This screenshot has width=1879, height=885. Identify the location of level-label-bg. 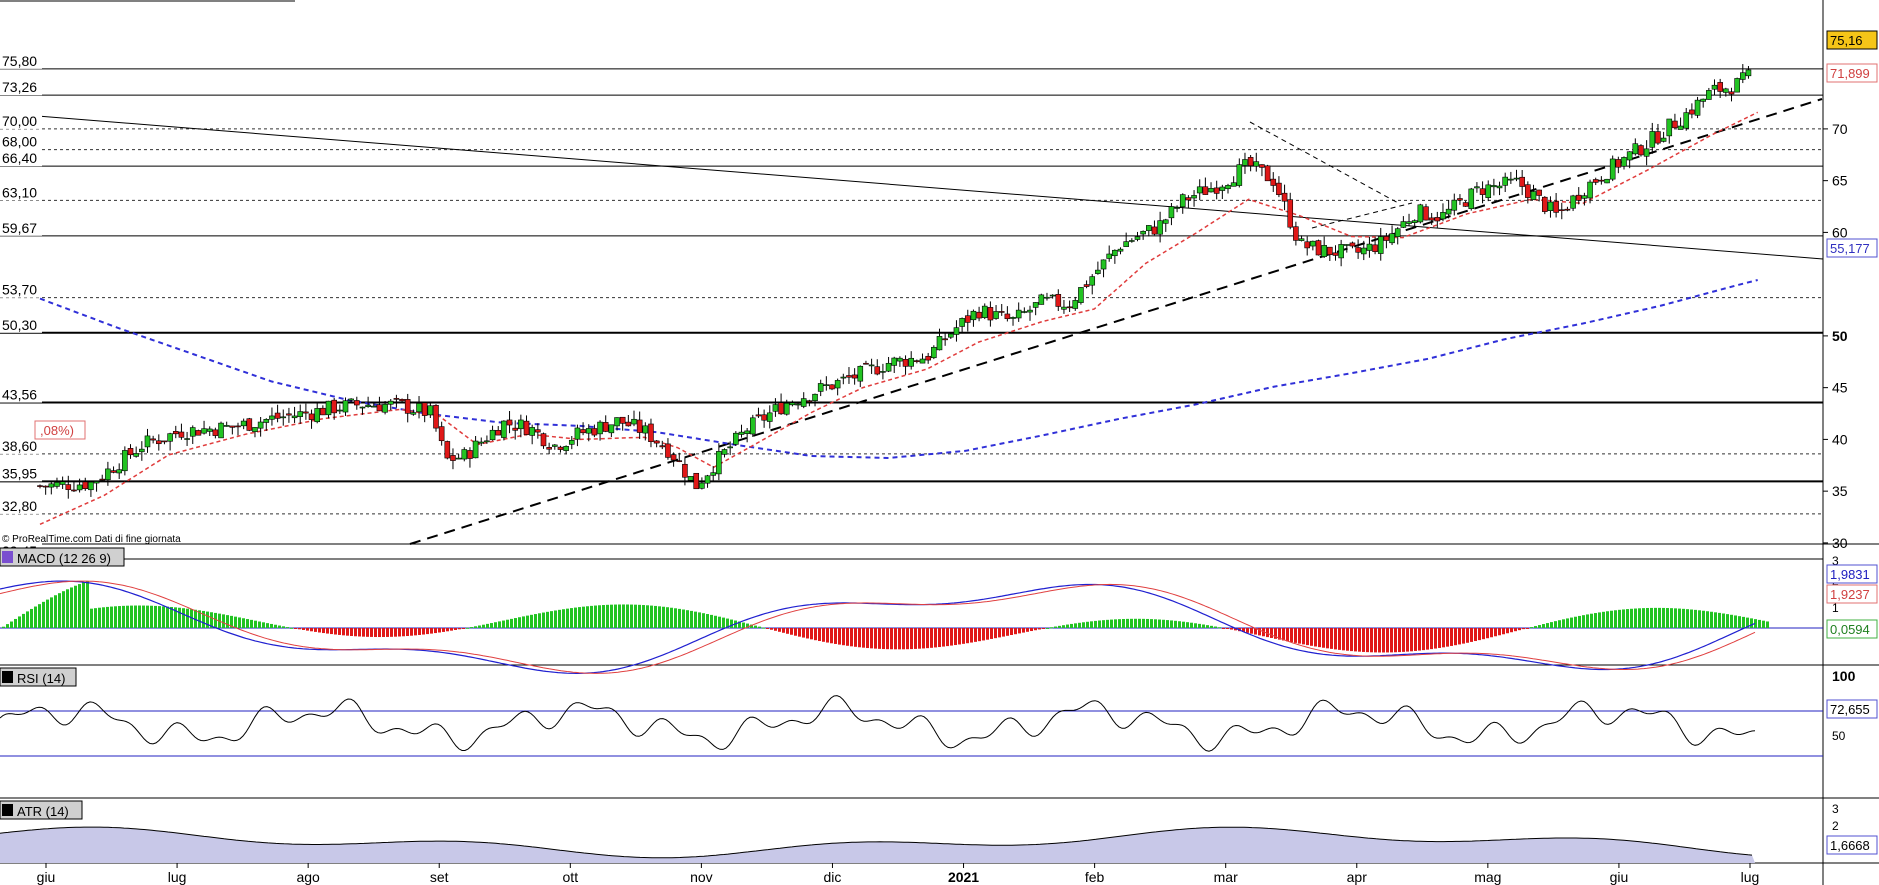
(21, 445).